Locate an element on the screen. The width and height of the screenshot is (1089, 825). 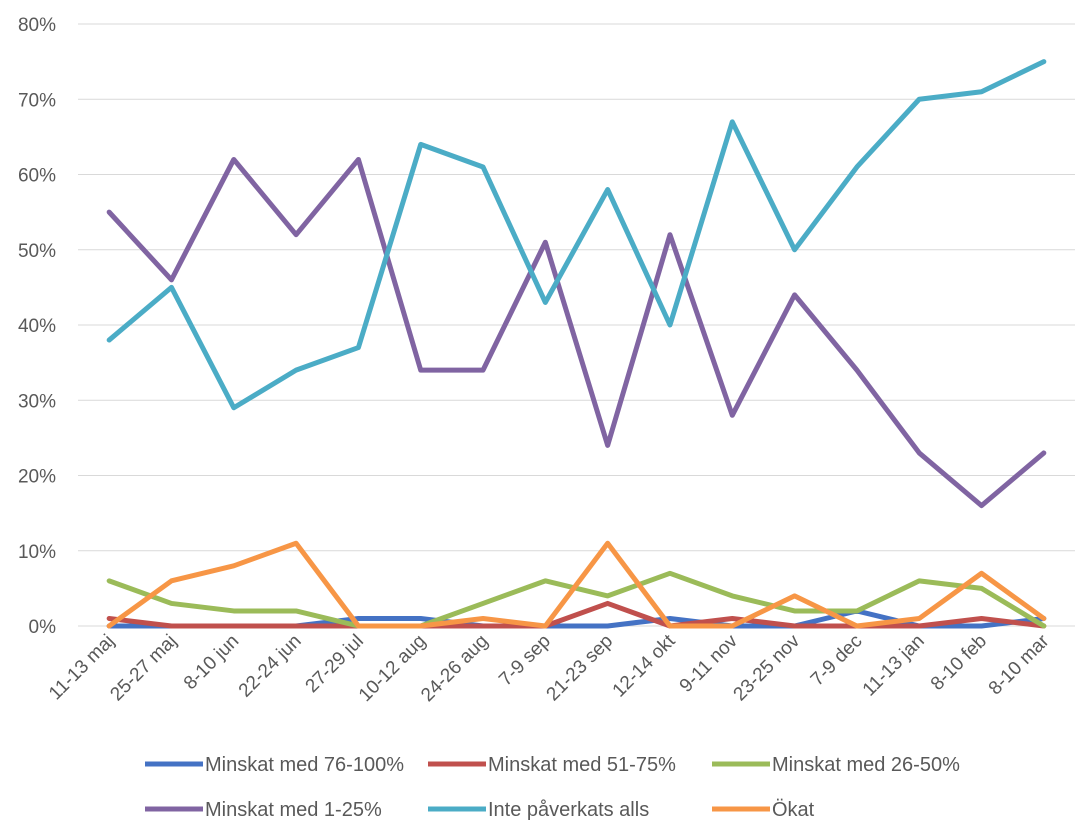
x-tick-label: 21-23 sep is located at coordinates (580, 668).